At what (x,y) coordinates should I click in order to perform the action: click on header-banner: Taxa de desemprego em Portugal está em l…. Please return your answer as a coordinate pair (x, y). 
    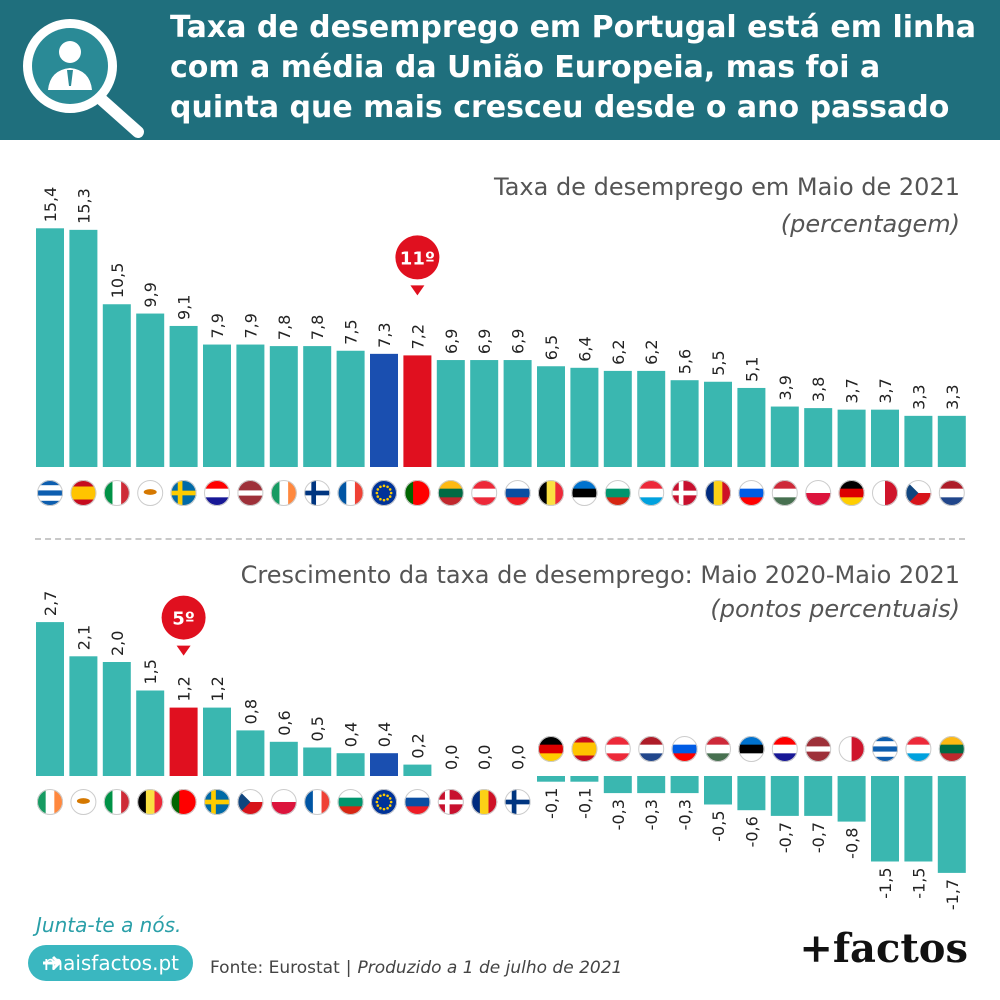
    Looking at the image, I should click on (500, 70).